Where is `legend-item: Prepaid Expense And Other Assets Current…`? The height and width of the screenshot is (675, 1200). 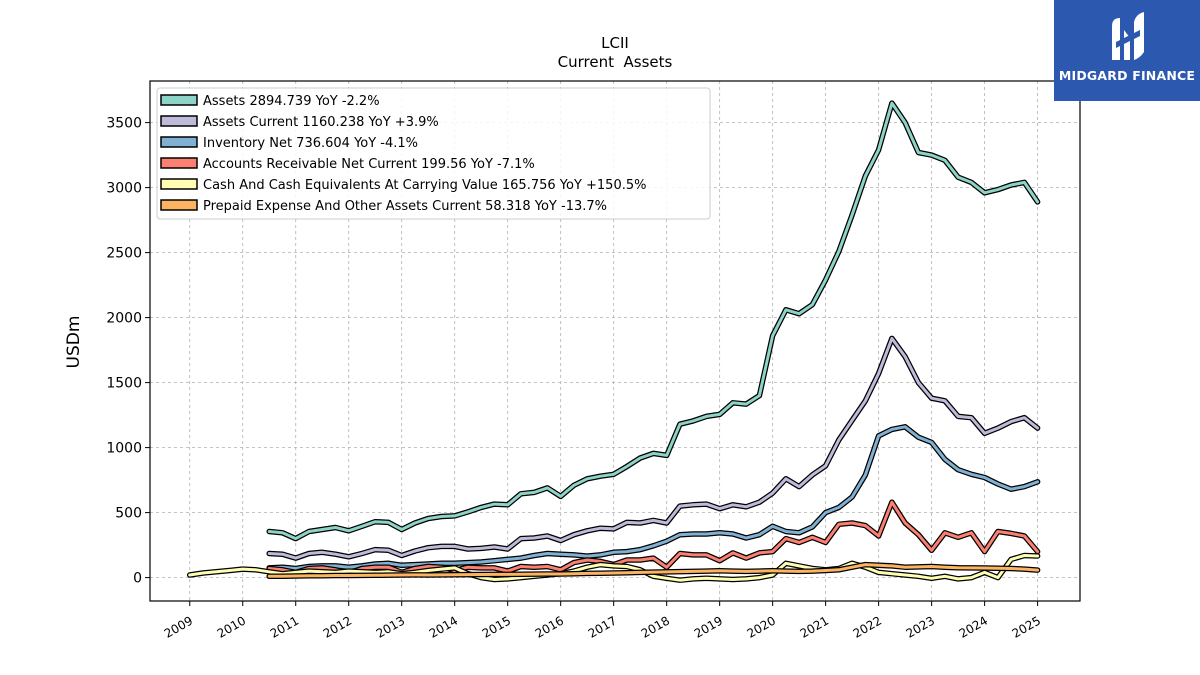 legend-item: Prepaid Expense And Other Assets Current… is located at coordinates (383, 206).